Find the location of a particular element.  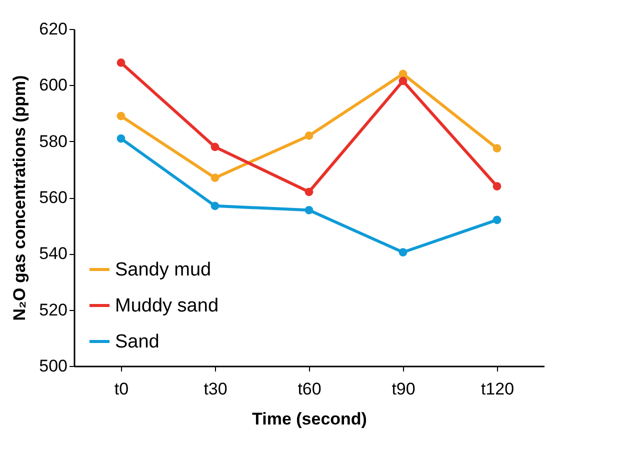

y-tick-label: 560 is located at coordinates (53, 197).